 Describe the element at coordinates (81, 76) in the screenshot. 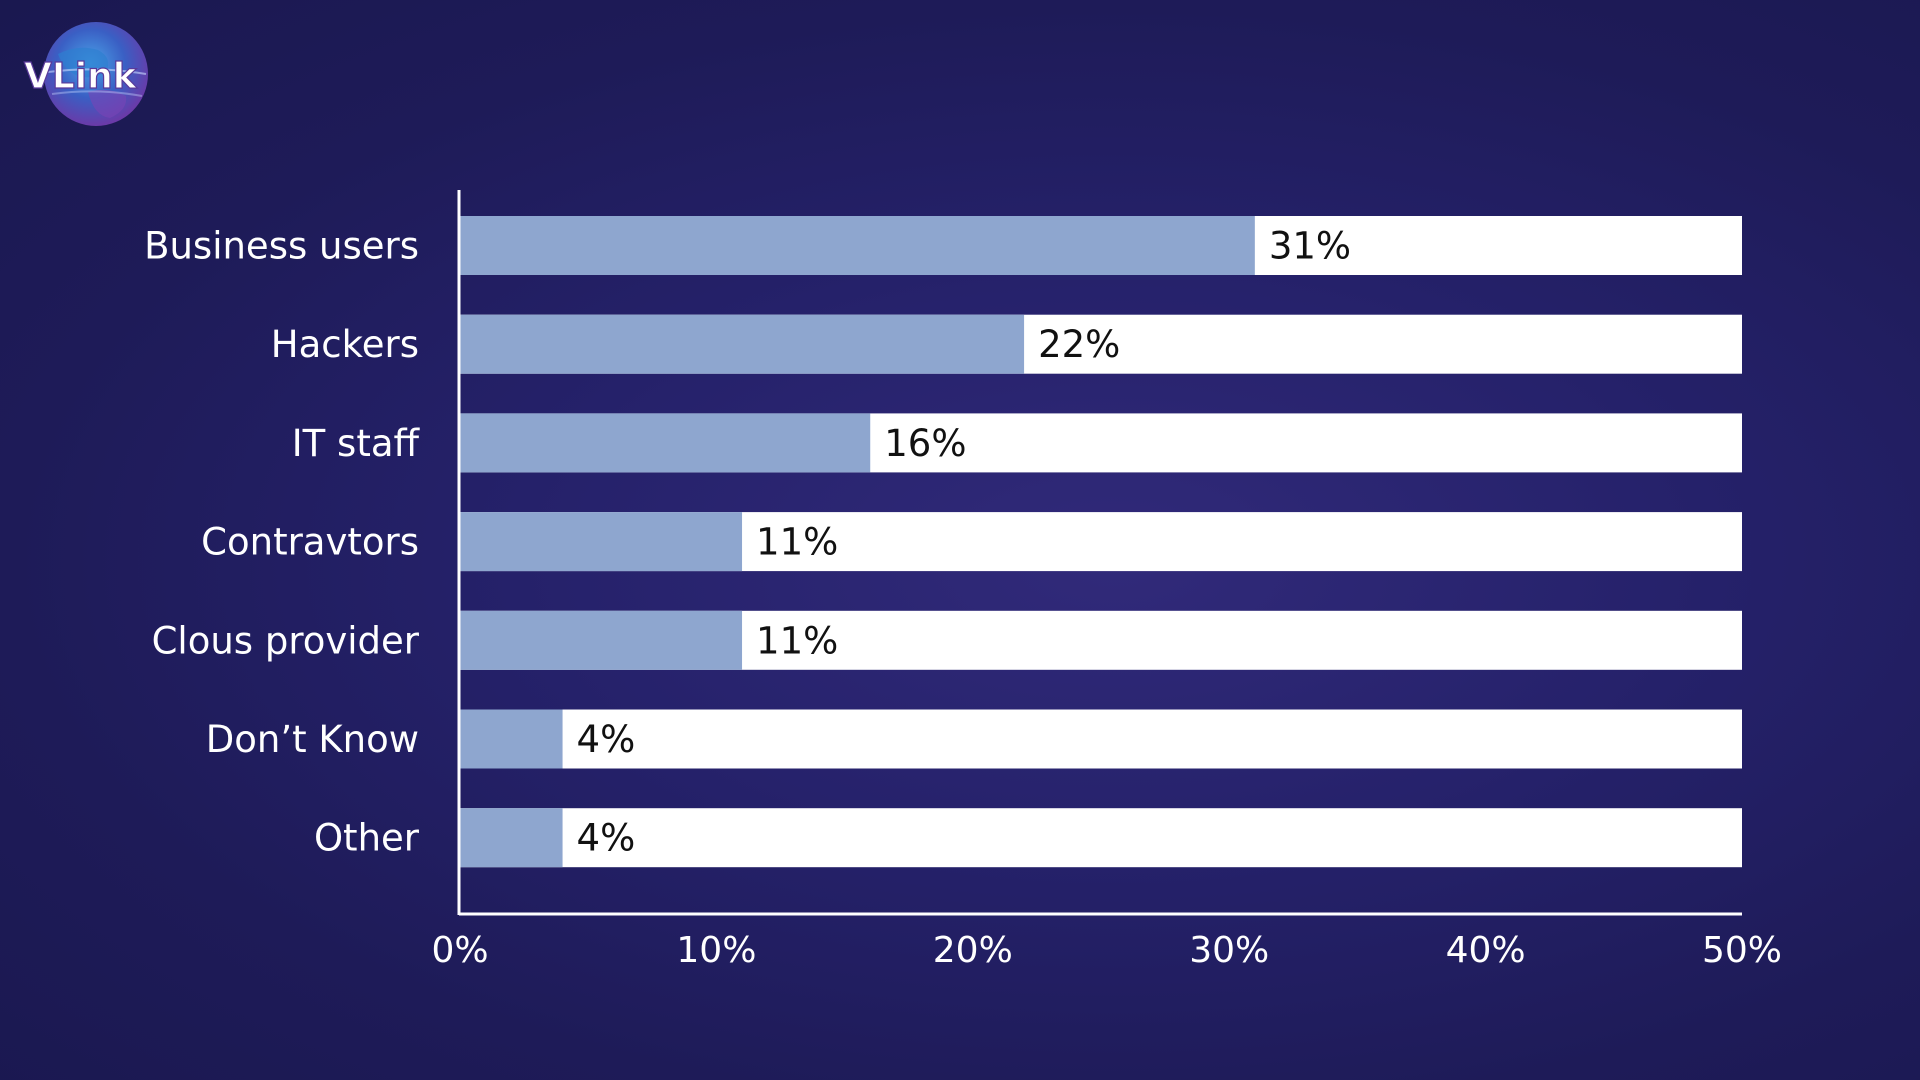

I see `logo-wordmark: VLink` at that location.